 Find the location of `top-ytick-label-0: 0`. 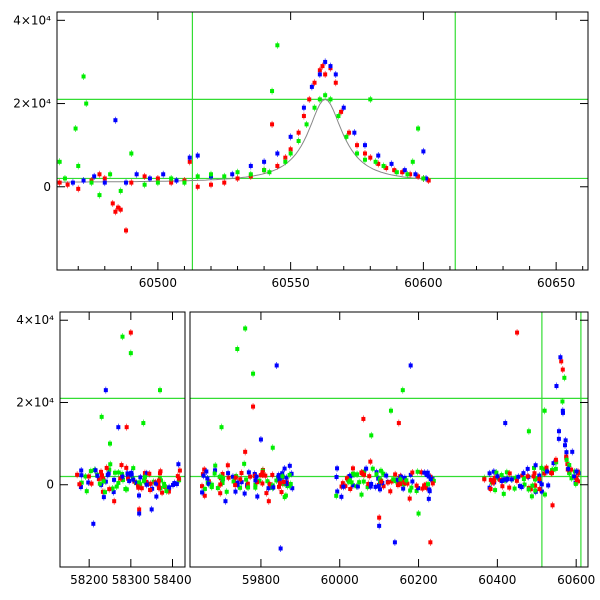

top-ytick-label-0: 0 is located at coordinates (47, 187).